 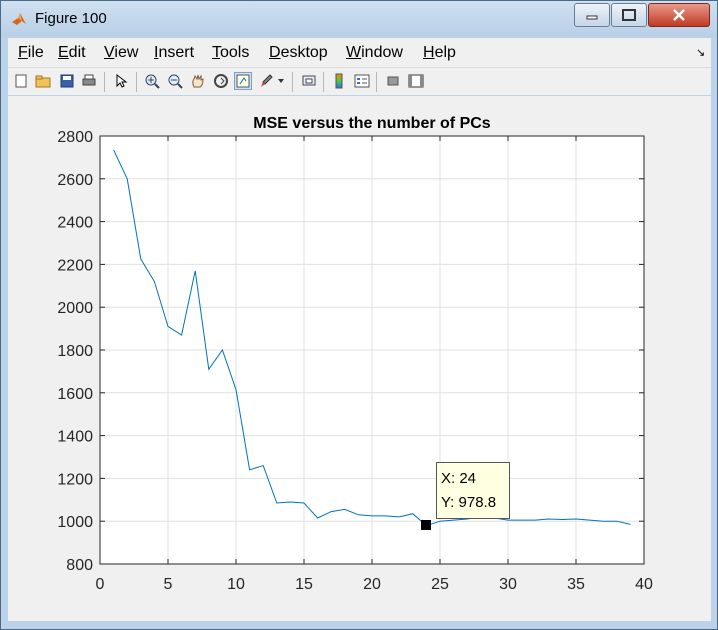 What do you see at coordinates (508, 584) in the screenshot?
I see `x-tick-label: 30` at bounding box center [508, 584].